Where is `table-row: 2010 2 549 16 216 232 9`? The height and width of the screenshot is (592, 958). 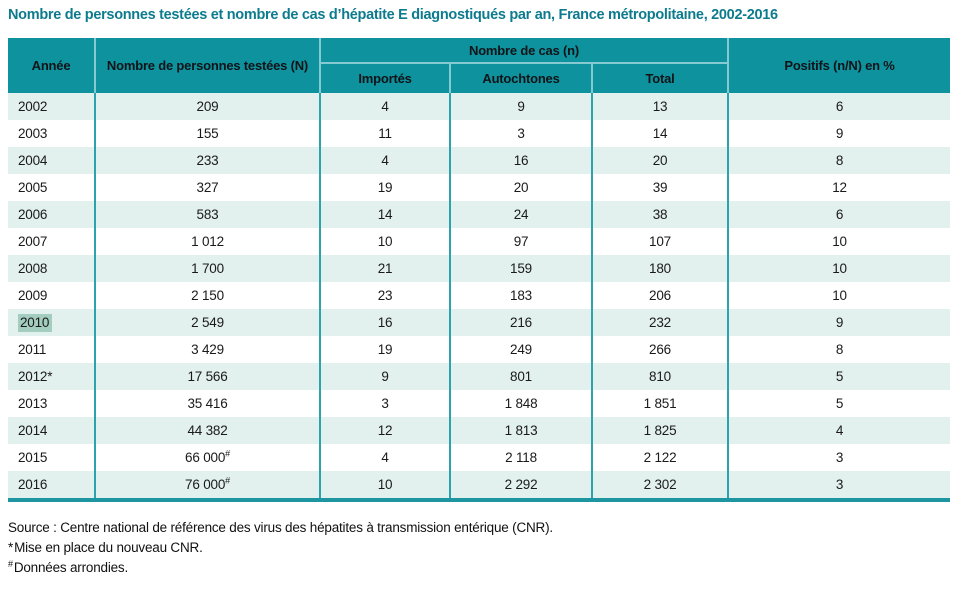 table-row: 2010 2 549 16 216 232 9 is located at coordinates (479, 322).